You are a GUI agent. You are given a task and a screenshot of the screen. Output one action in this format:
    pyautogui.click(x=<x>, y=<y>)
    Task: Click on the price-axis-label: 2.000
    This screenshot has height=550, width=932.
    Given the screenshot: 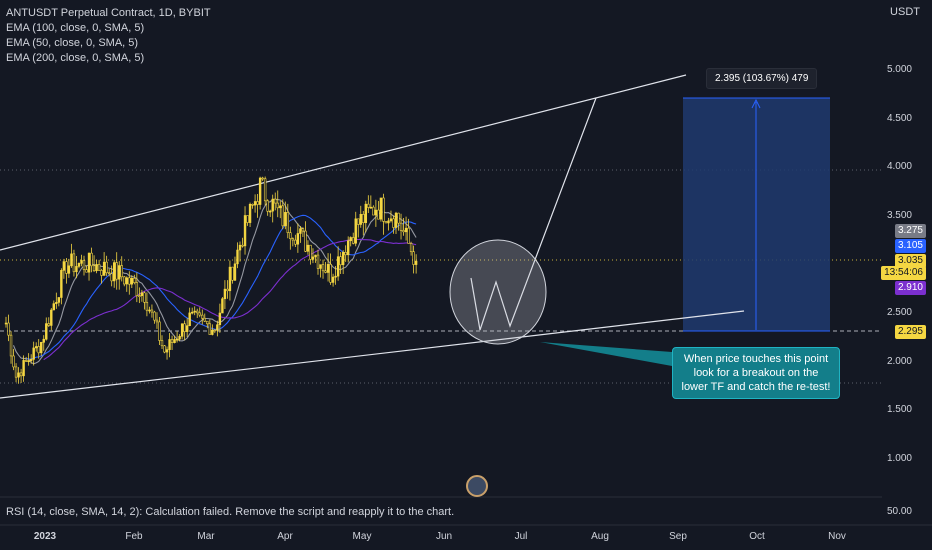 What is the action you would take?
    pyautogui.click(x=899, y=361)
    